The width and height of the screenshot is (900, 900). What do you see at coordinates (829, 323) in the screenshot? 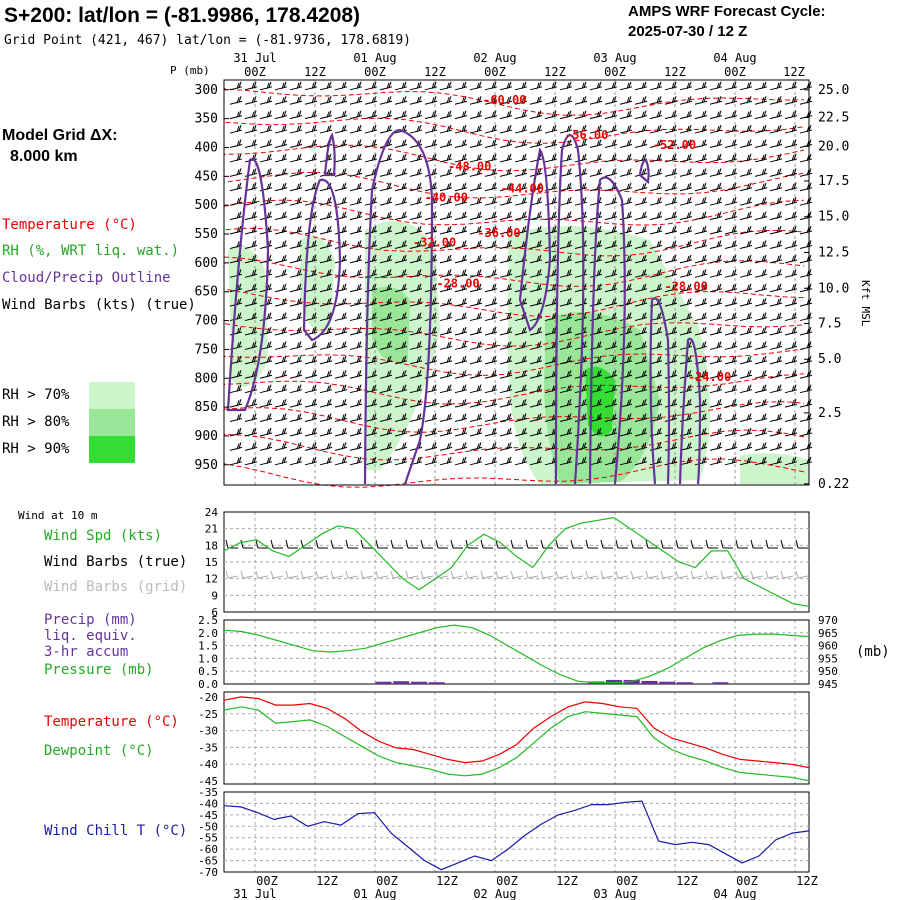
I see `height-tick-label: 7.5` at bounding box center [829, 323].